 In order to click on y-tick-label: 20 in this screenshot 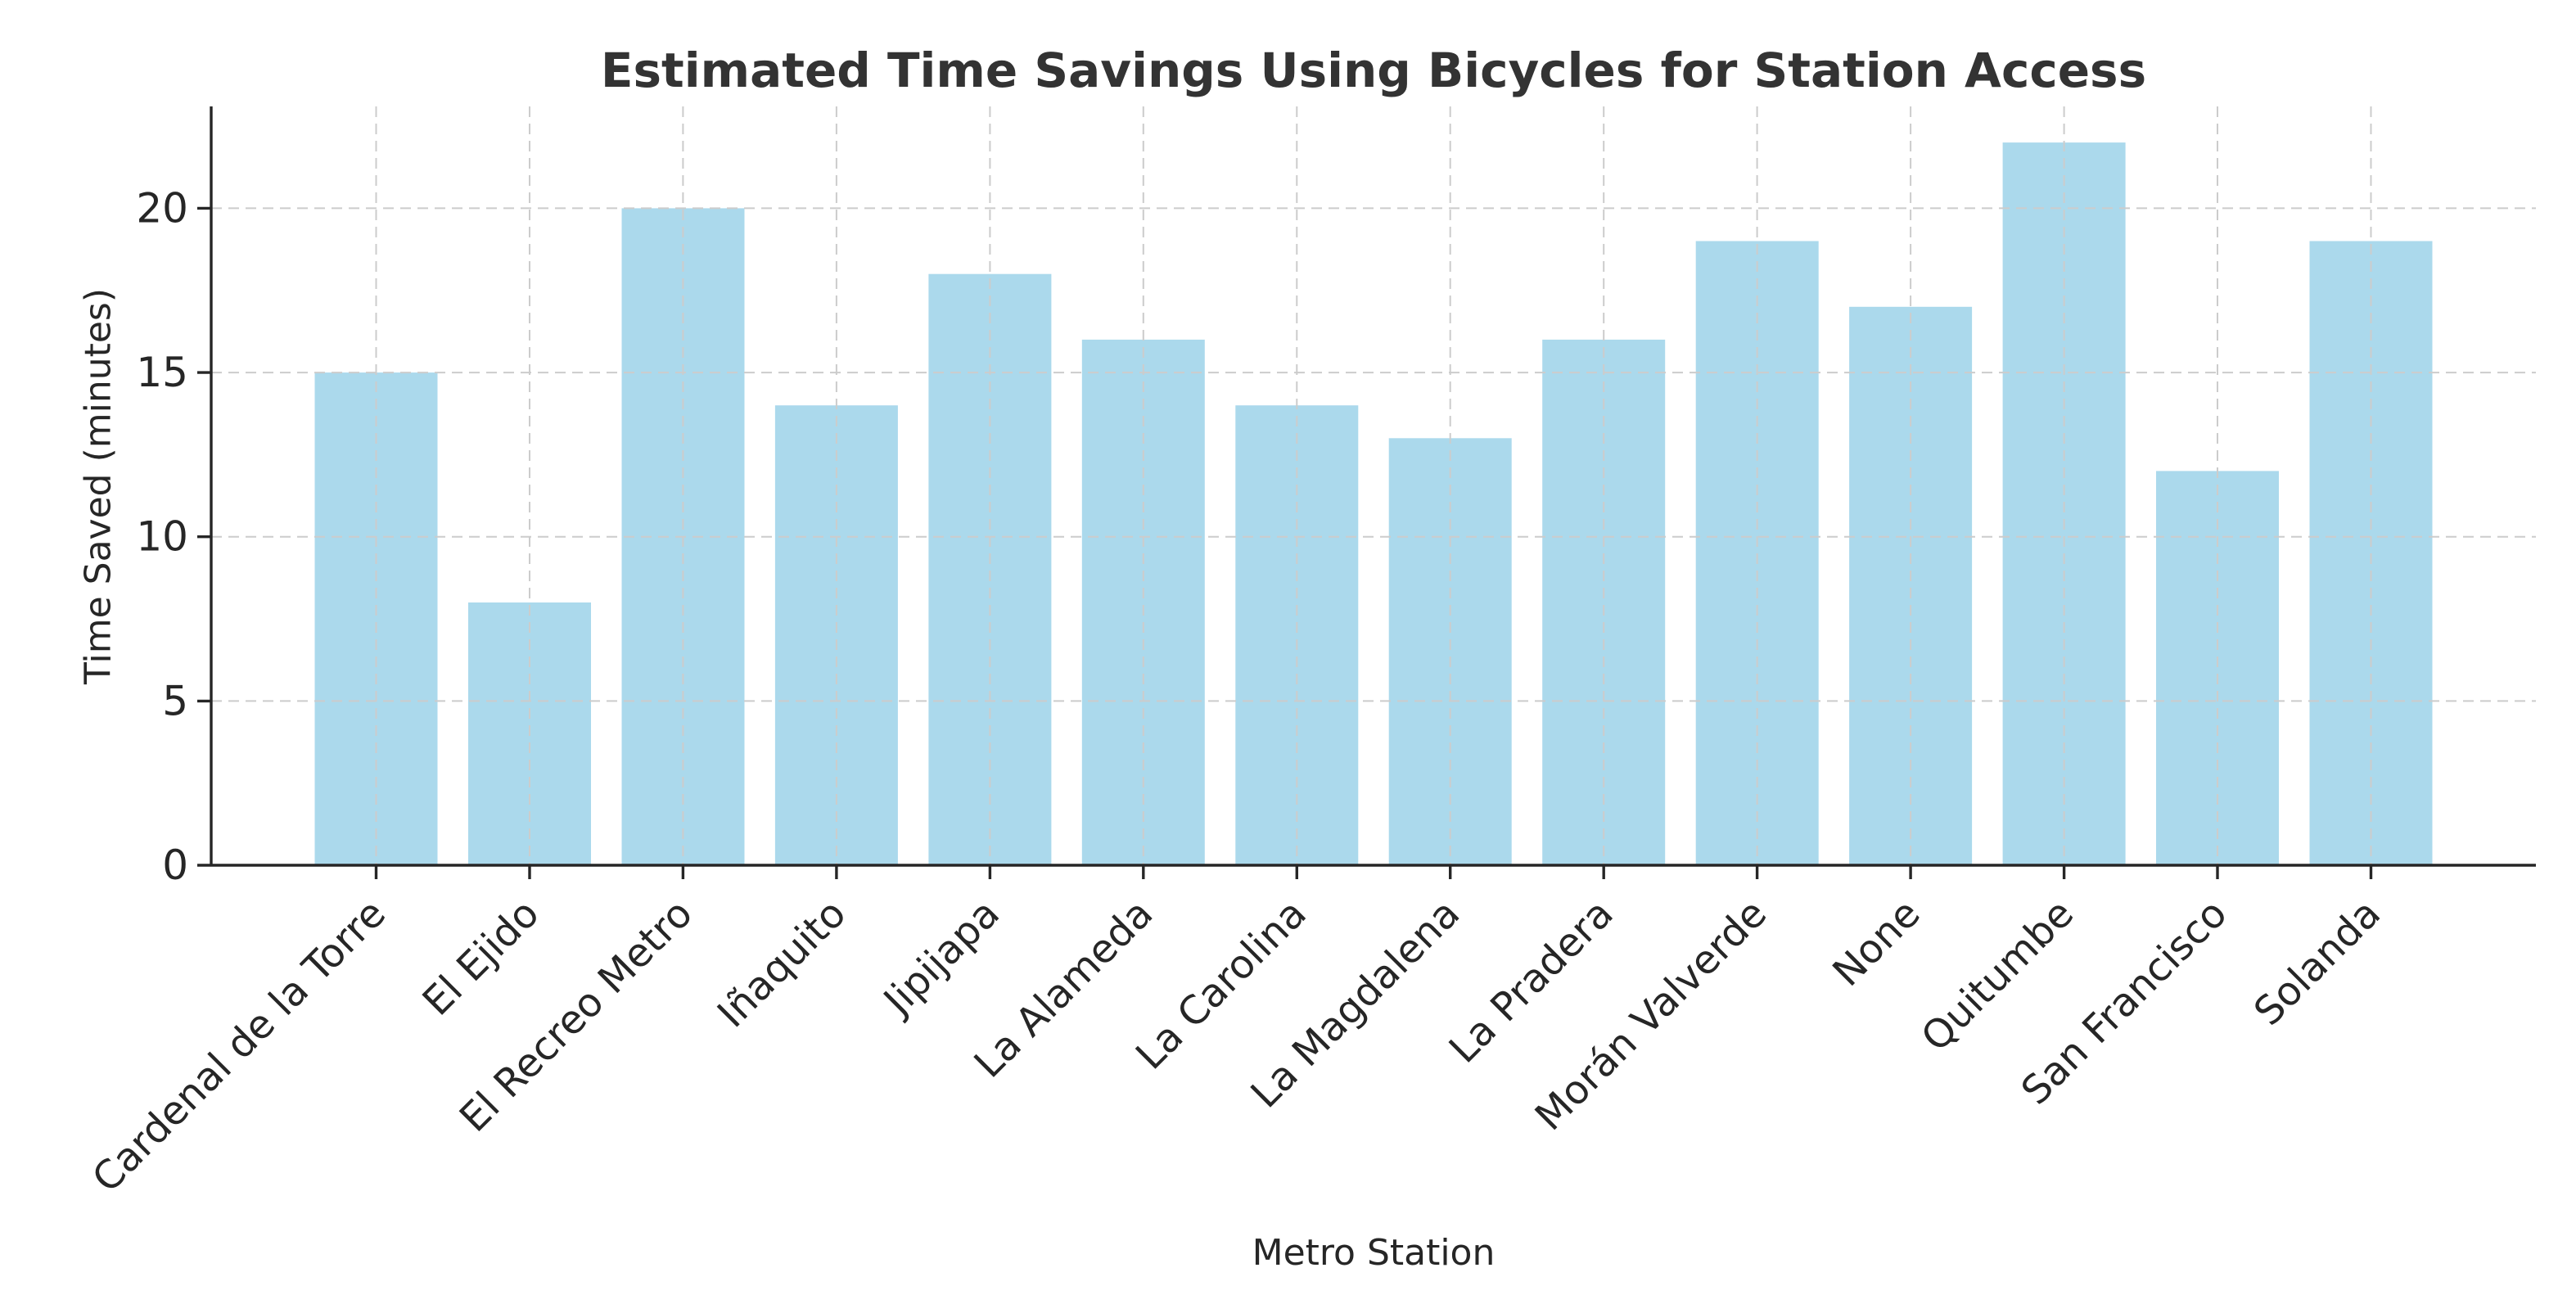, I will do `click(162, 208)`.